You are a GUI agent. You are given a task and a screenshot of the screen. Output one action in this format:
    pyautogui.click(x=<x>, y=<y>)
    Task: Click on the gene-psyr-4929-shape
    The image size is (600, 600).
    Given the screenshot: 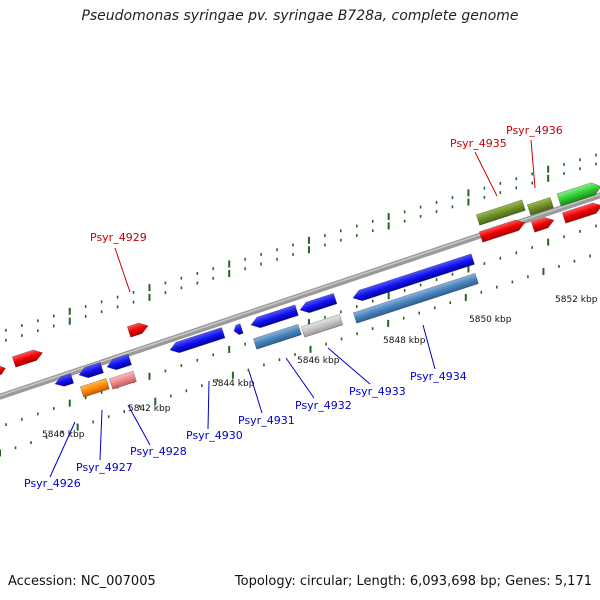 What is the action you would take?
    pyautogui.click(x=137, y=330)
    